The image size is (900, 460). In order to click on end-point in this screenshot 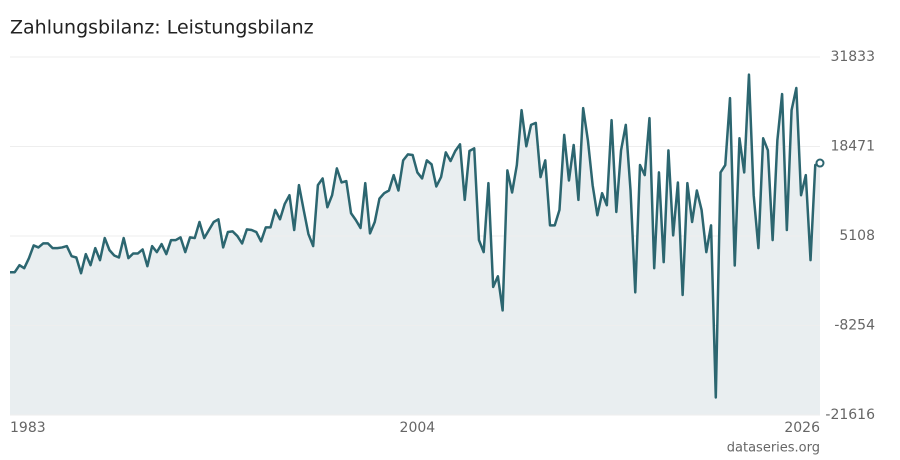, I will do `click(820, 163)`.